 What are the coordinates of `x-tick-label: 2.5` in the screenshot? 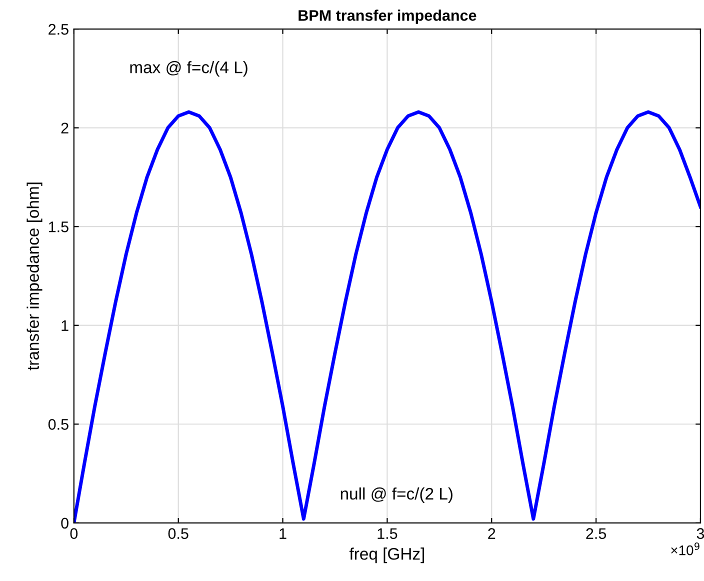 It's located at (596, 533).